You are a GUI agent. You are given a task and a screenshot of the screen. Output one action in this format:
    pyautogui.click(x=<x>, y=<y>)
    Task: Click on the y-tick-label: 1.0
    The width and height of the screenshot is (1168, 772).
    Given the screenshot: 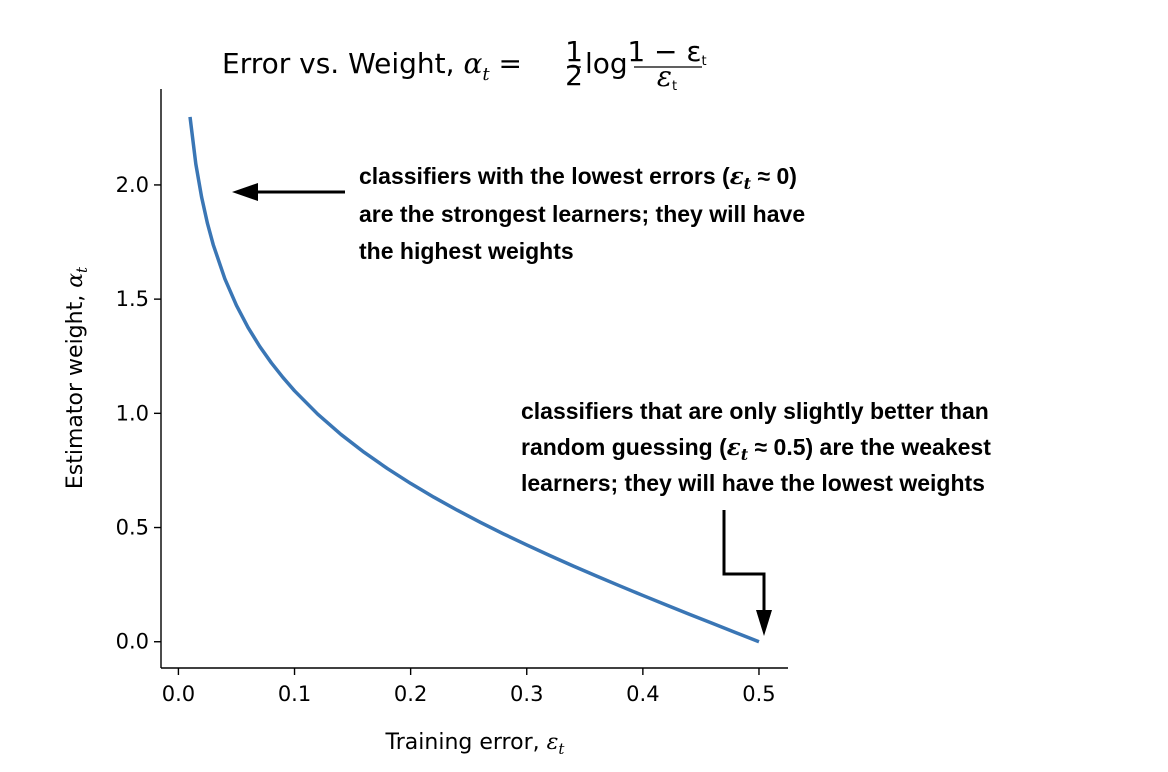 What is the action you would take?
    pyautogui.click(x=132, y=413)
    